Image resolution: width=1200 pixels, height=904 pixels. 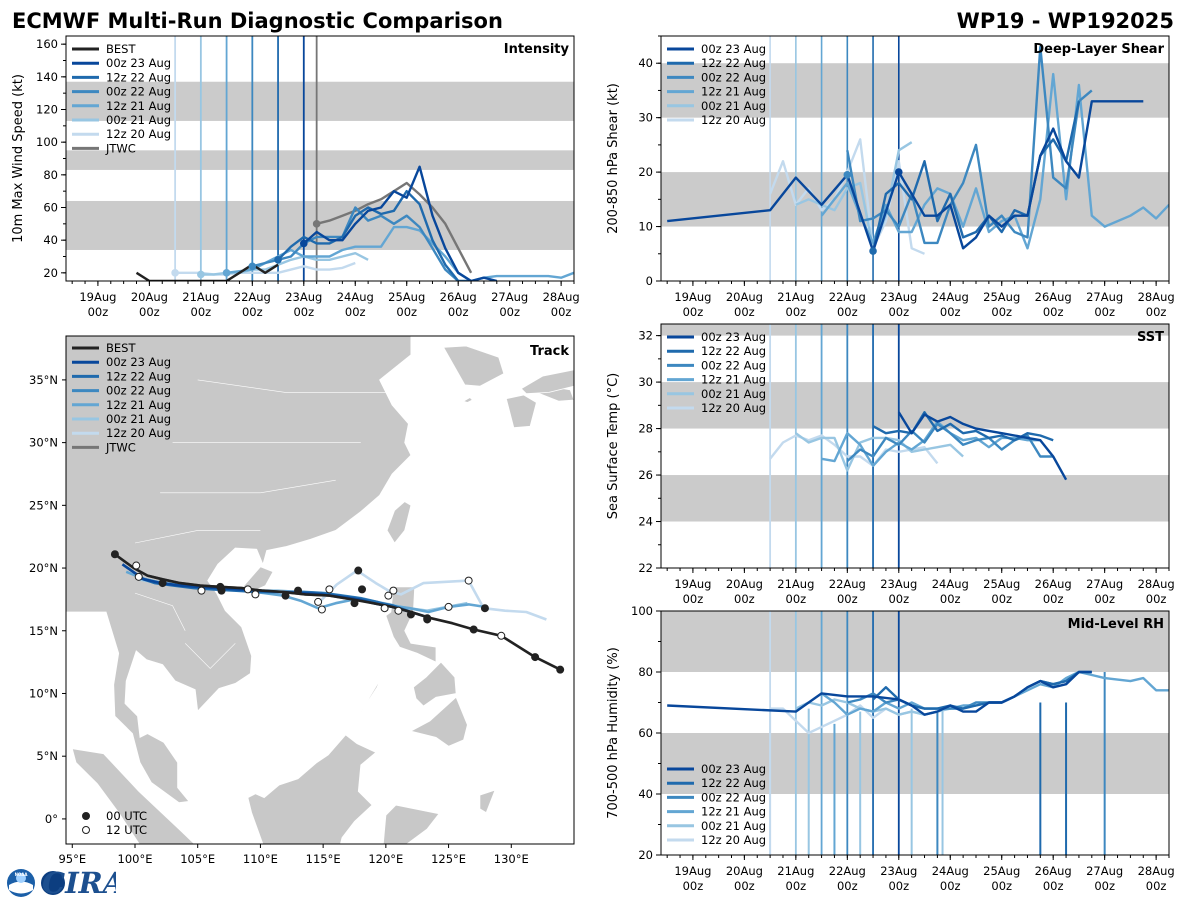 I want to click on x-tick-label-day: 28Aug, so click(x=1156, y=871).